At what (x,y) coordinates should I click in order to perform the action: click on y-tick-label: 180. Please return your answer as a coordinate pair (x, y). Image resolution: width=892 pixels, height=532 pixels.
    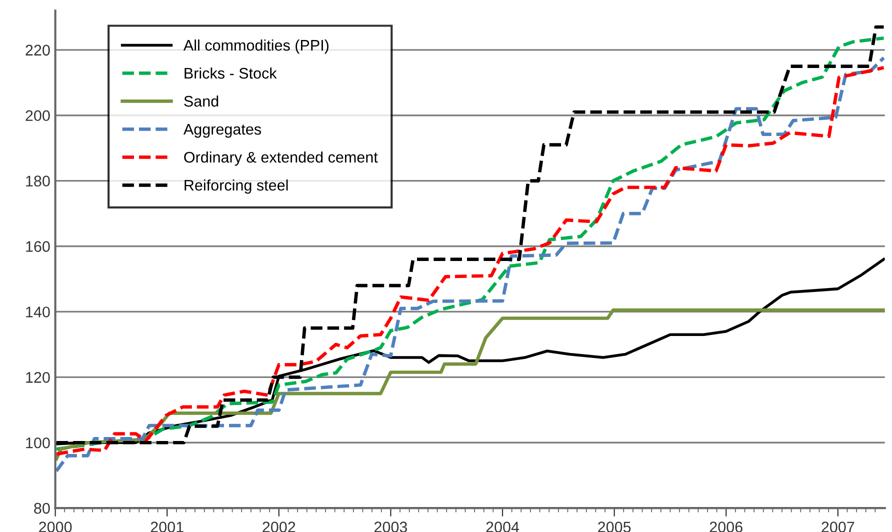
    Looking at the image, I should click on (38, 181).